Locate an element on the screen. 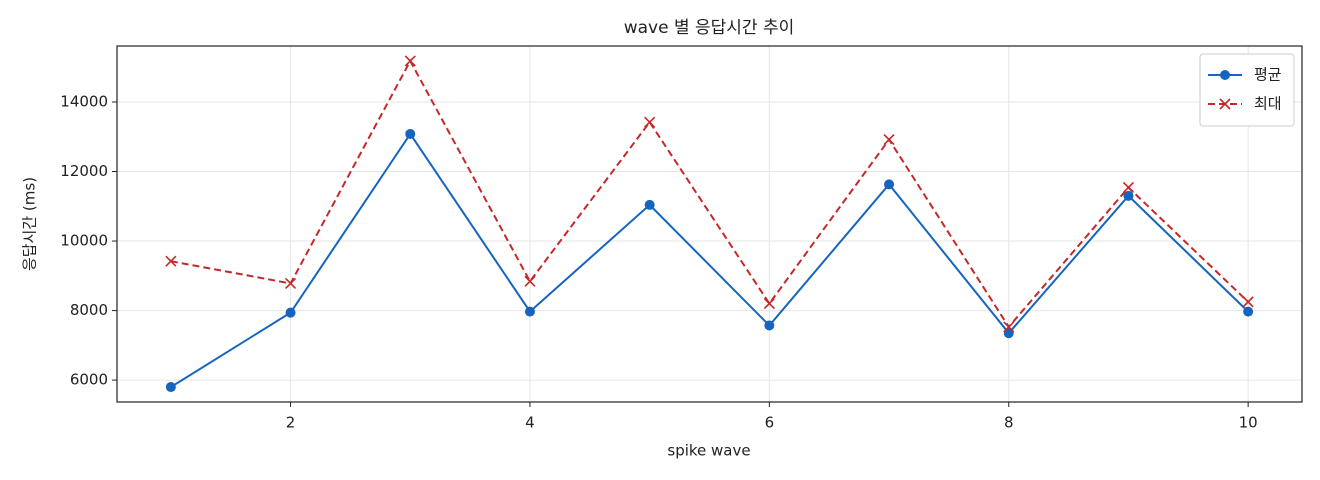 Image resolution: width=1320 pixels, height=480 pixels. x-tick-label: 2 is located at coordinates (291, 423).